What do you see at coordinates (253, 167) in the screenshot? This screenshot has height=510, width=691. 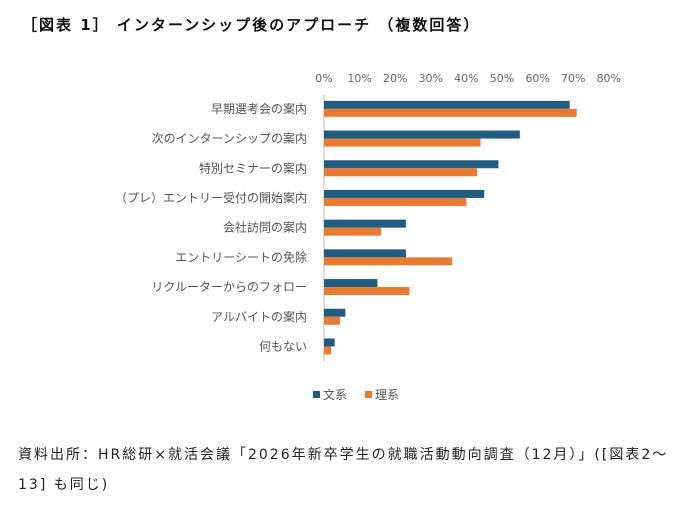 I see `category-label: 特別セミナーの案内` at bounding box center [253, 167].